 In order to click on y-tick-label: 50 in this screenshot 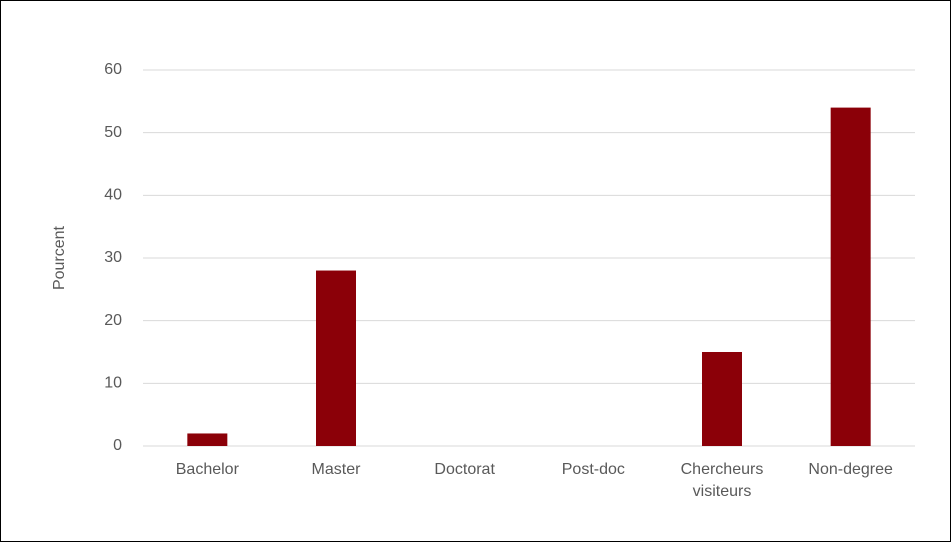, I will do `click(113, 132)`.